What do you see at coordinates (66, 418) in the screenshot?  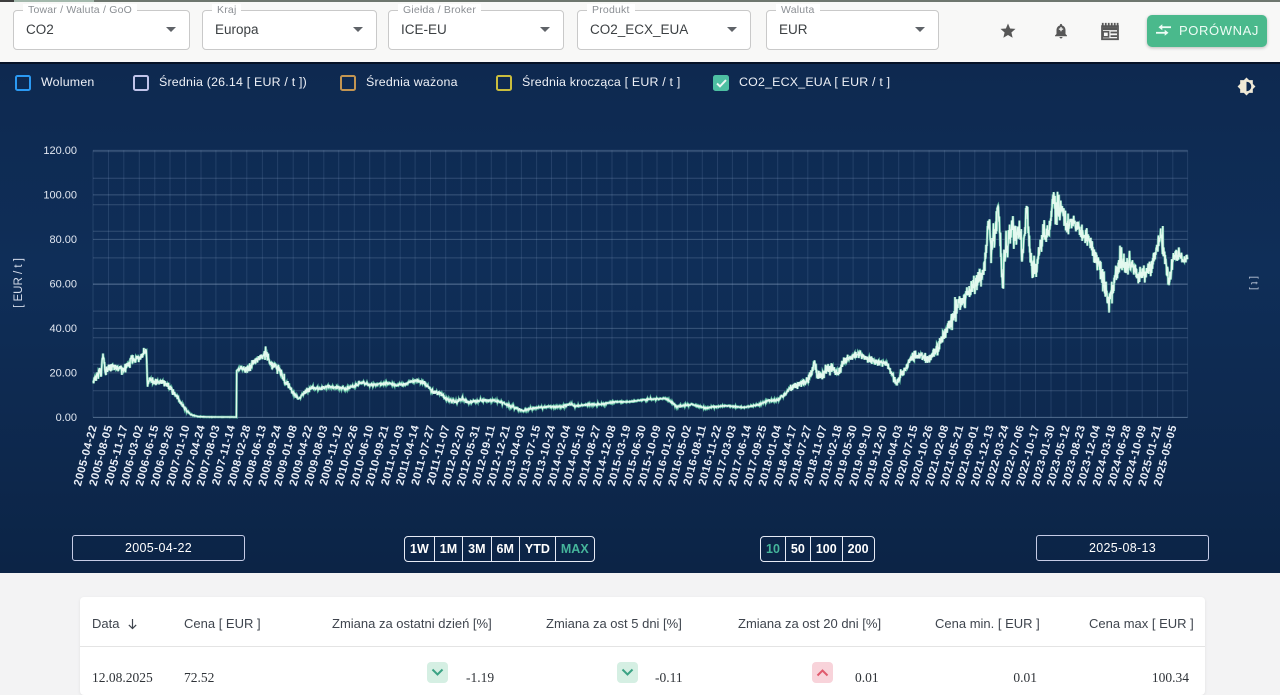 I see `svg-text: 0.00` at bounding box center [66, 418].